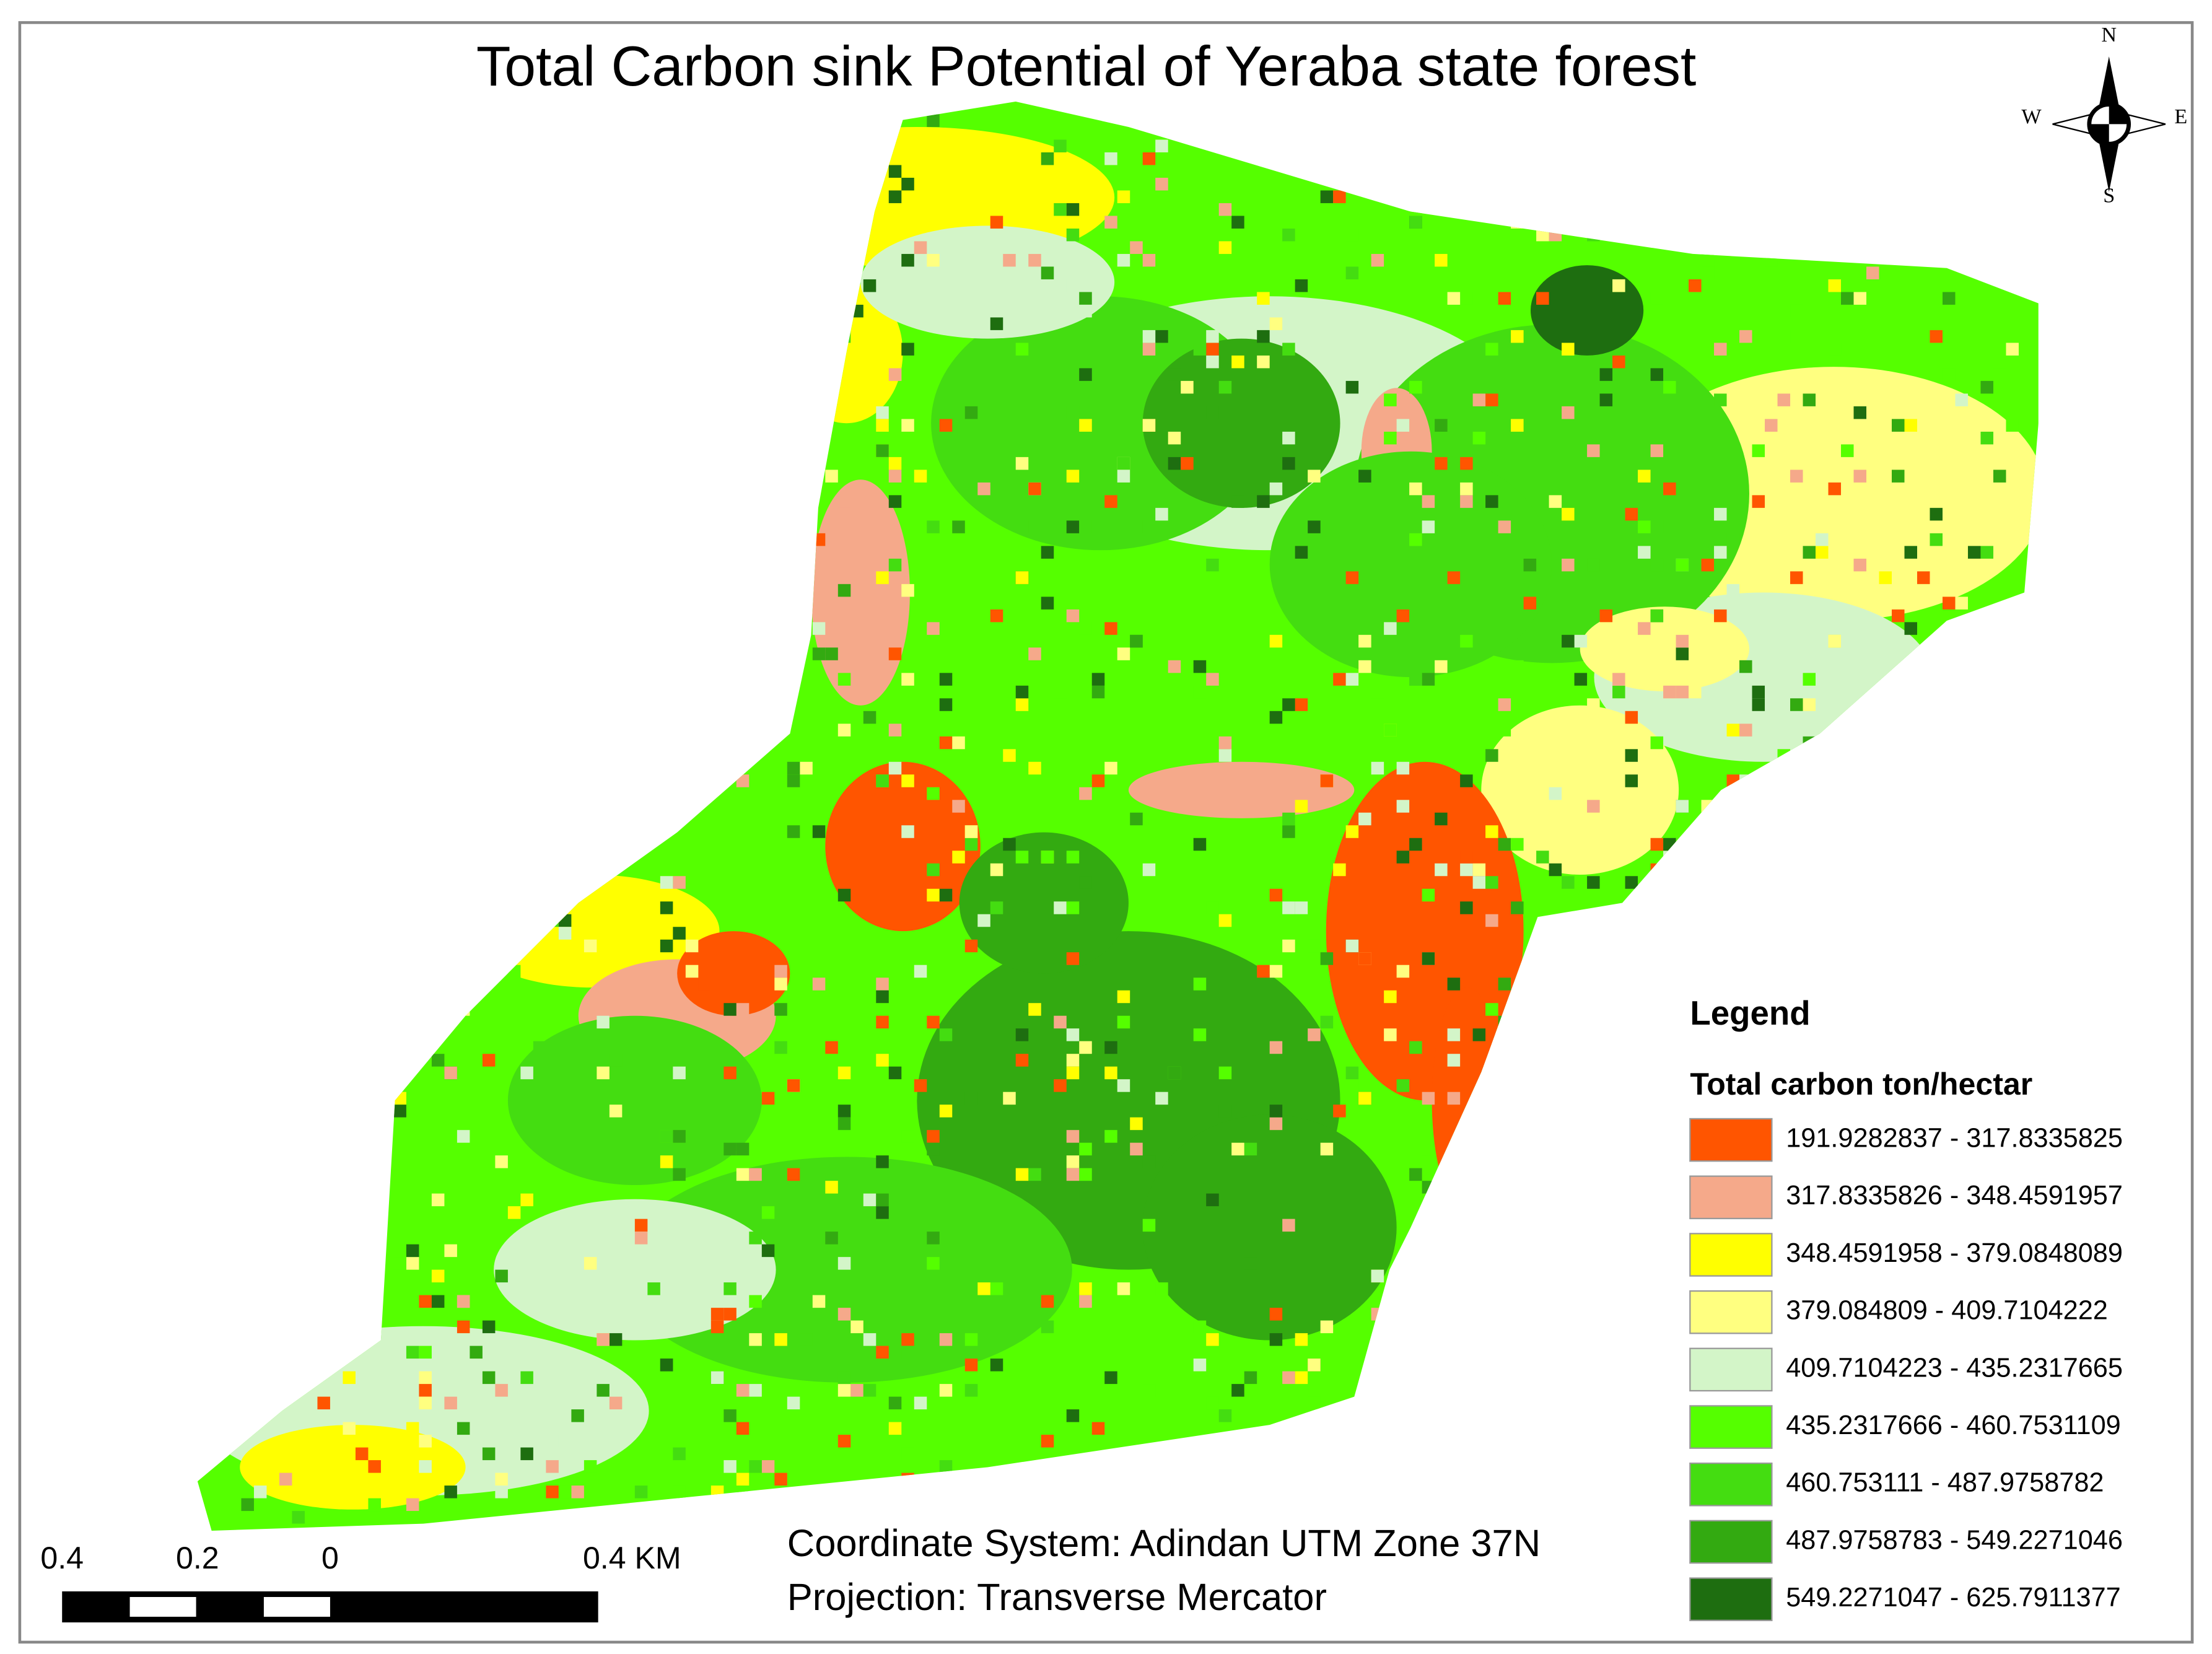  I want to click on legend-title: Legend, so click(1750, 1013).